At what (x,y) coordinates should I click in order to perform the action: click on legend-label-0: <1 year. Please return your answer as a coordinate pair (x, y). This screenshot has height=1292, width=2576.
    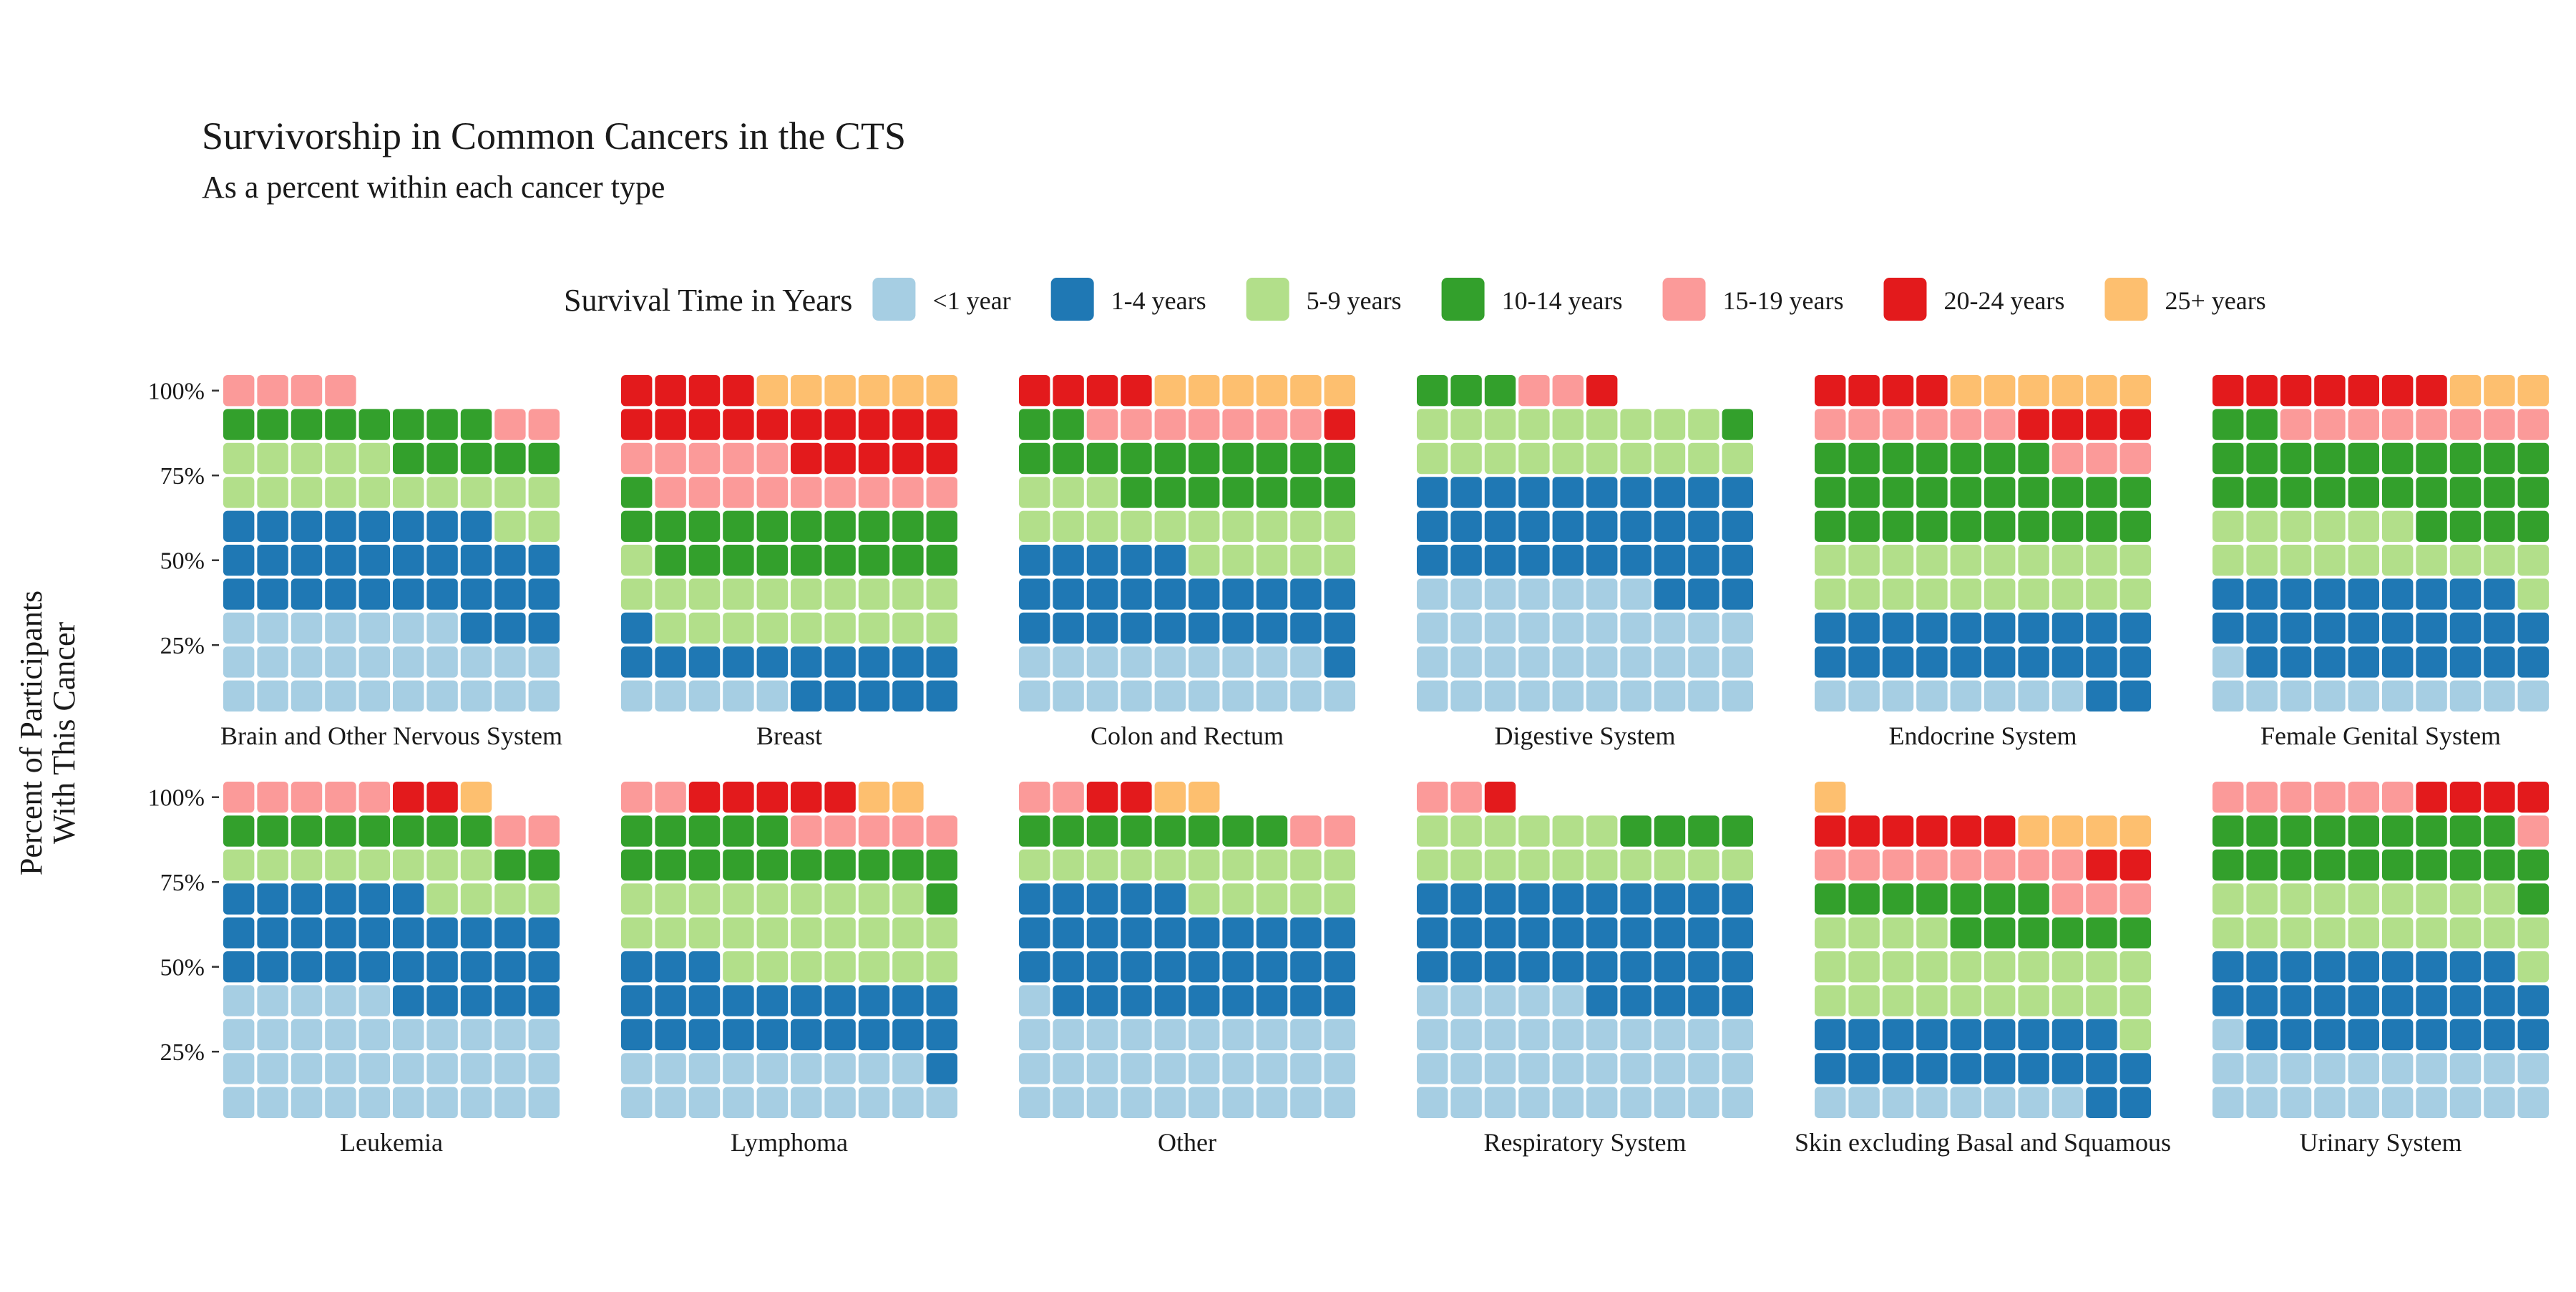
    Looking at the image, I should click on (971, 300).